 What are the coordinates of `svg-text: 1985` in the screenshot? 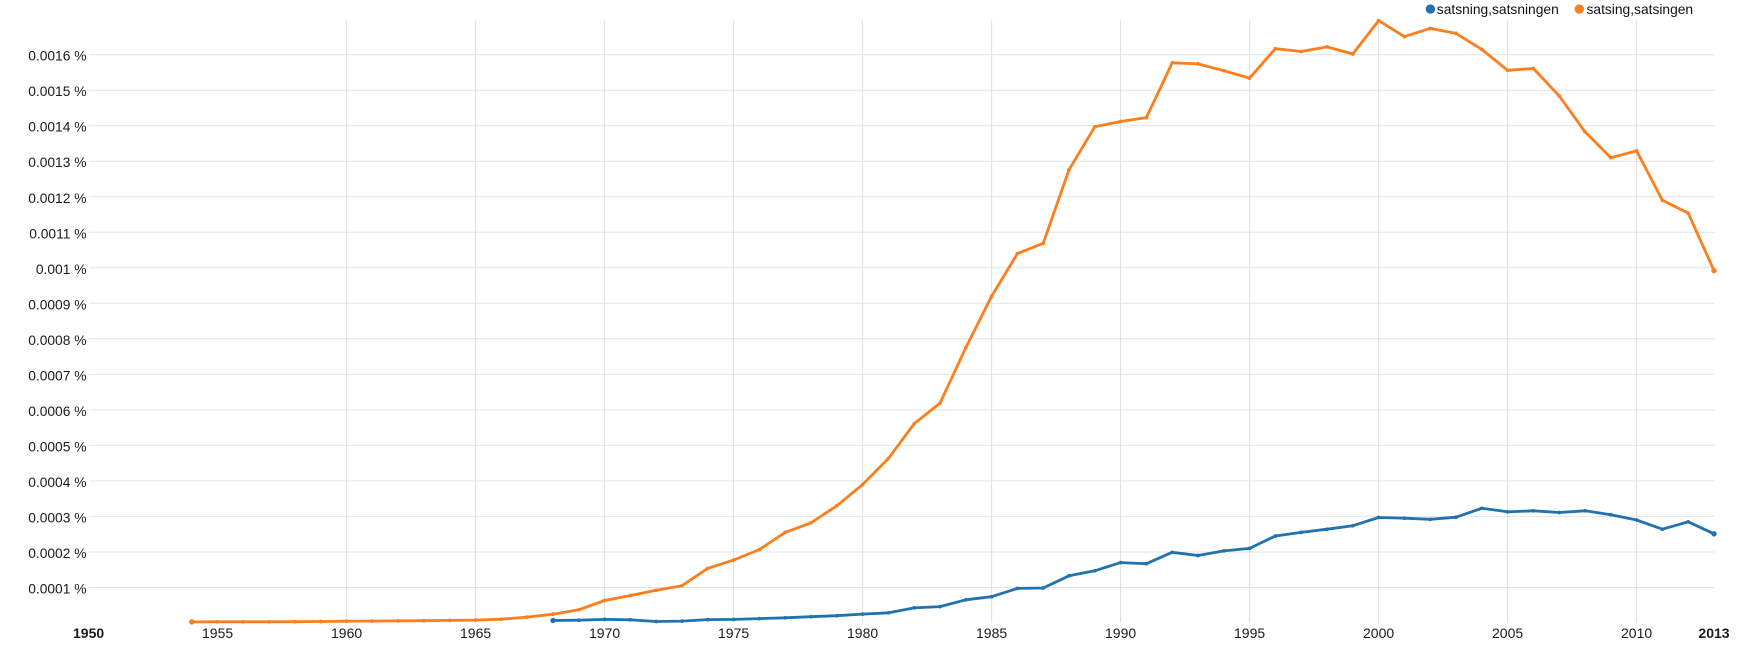 It's located at (991, 633).